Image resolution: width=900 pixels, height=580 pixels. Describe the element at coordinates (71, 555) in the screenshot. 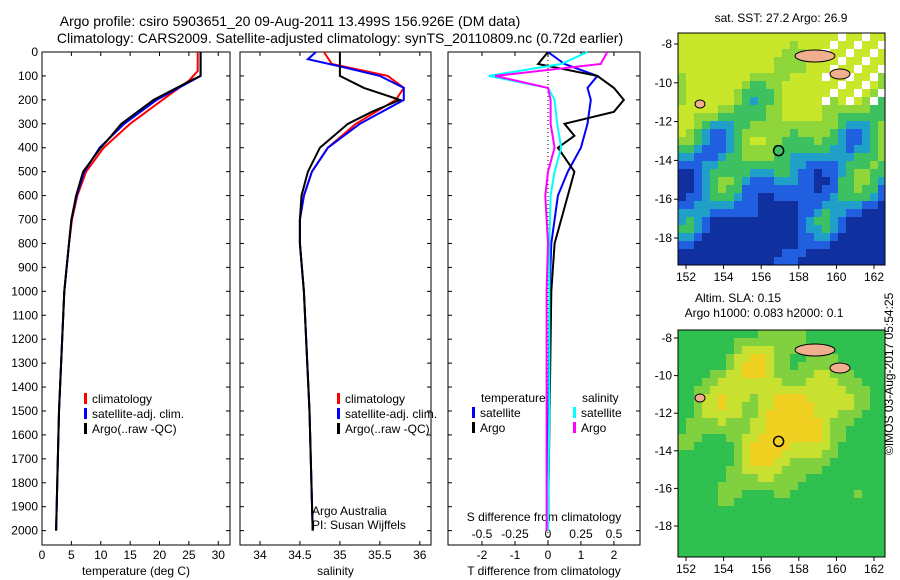

I see `x-tick-label: 5` at that location.